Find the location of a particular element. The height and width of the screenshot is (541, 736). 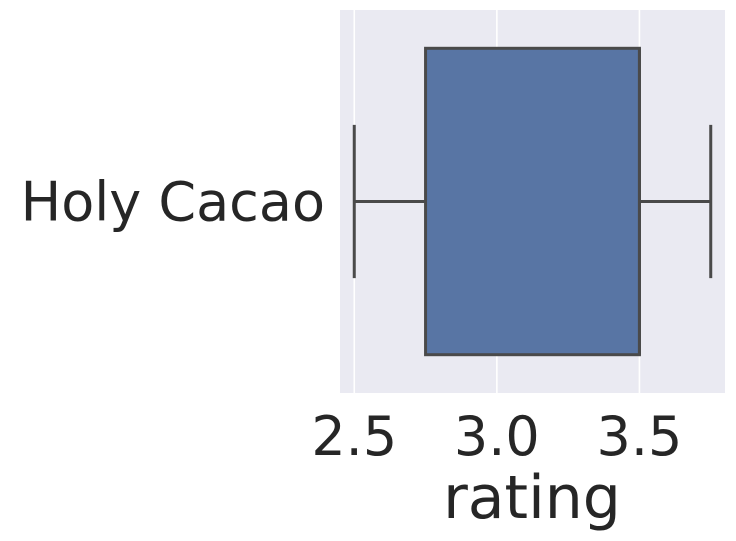

category-label: Holy Cacao is located at coordinates (173, 202).